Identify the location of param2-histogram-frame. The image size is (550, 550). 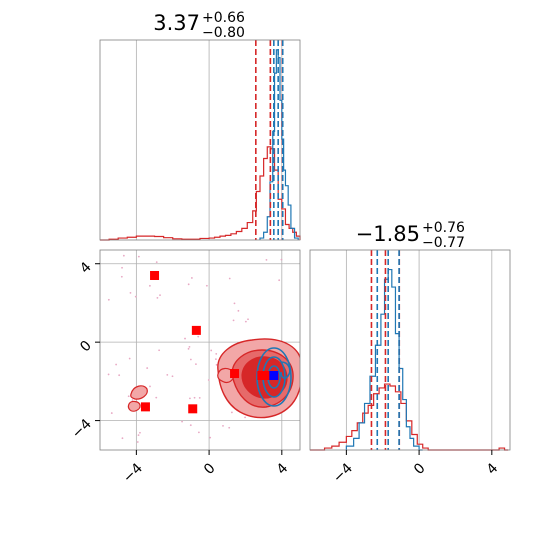
(410, 350).